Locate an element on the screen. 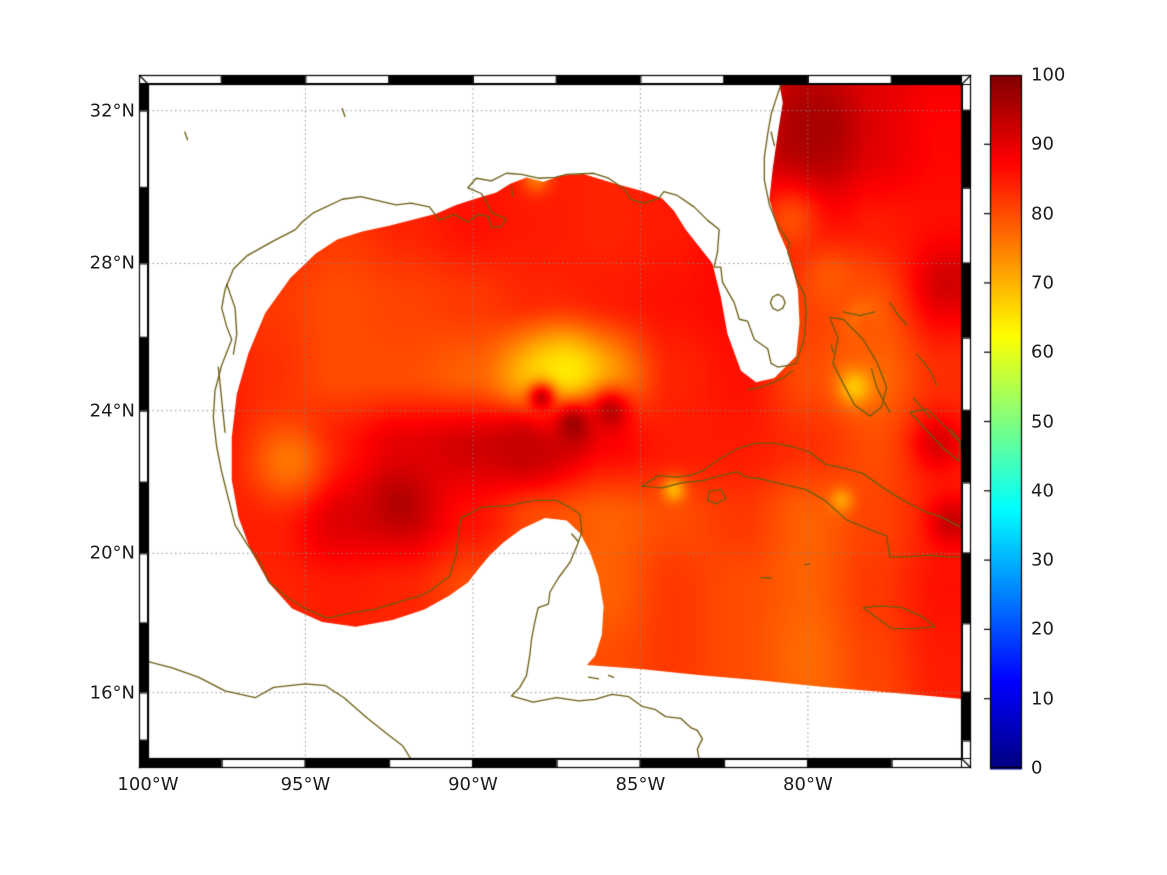  x-tick-label: 90°W is located at coordinates (473, 784).